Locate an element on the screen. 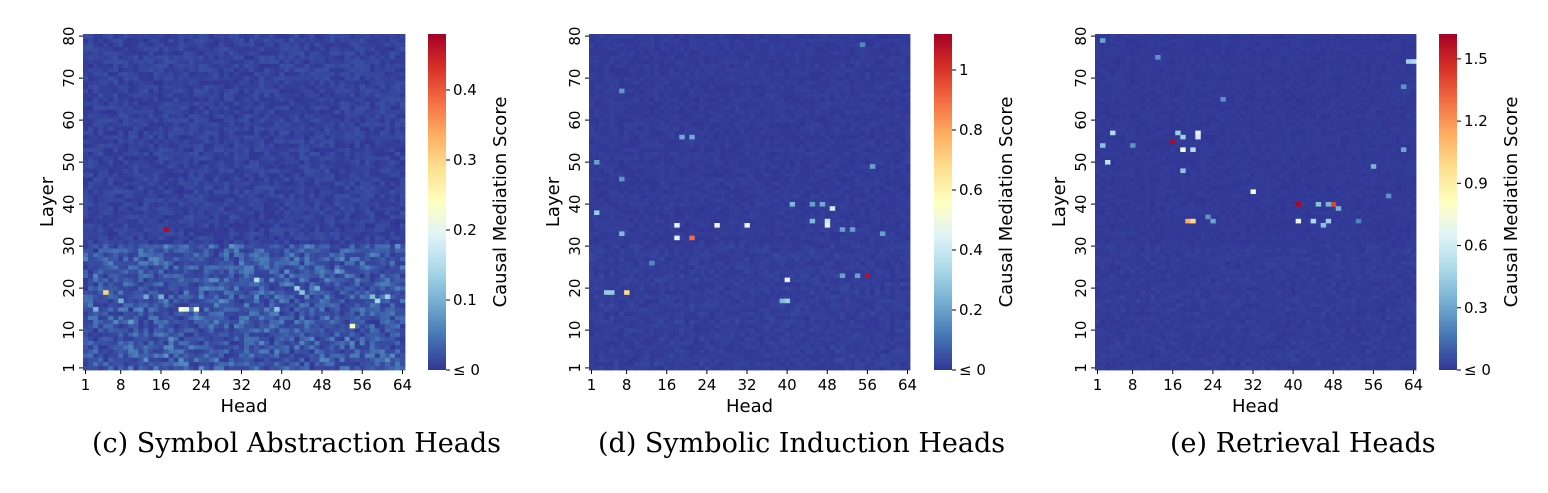 This screenshot has width=1548, height=493. colorbar-label-c: Causal Mediation Score is located at coordinates (500, 202).